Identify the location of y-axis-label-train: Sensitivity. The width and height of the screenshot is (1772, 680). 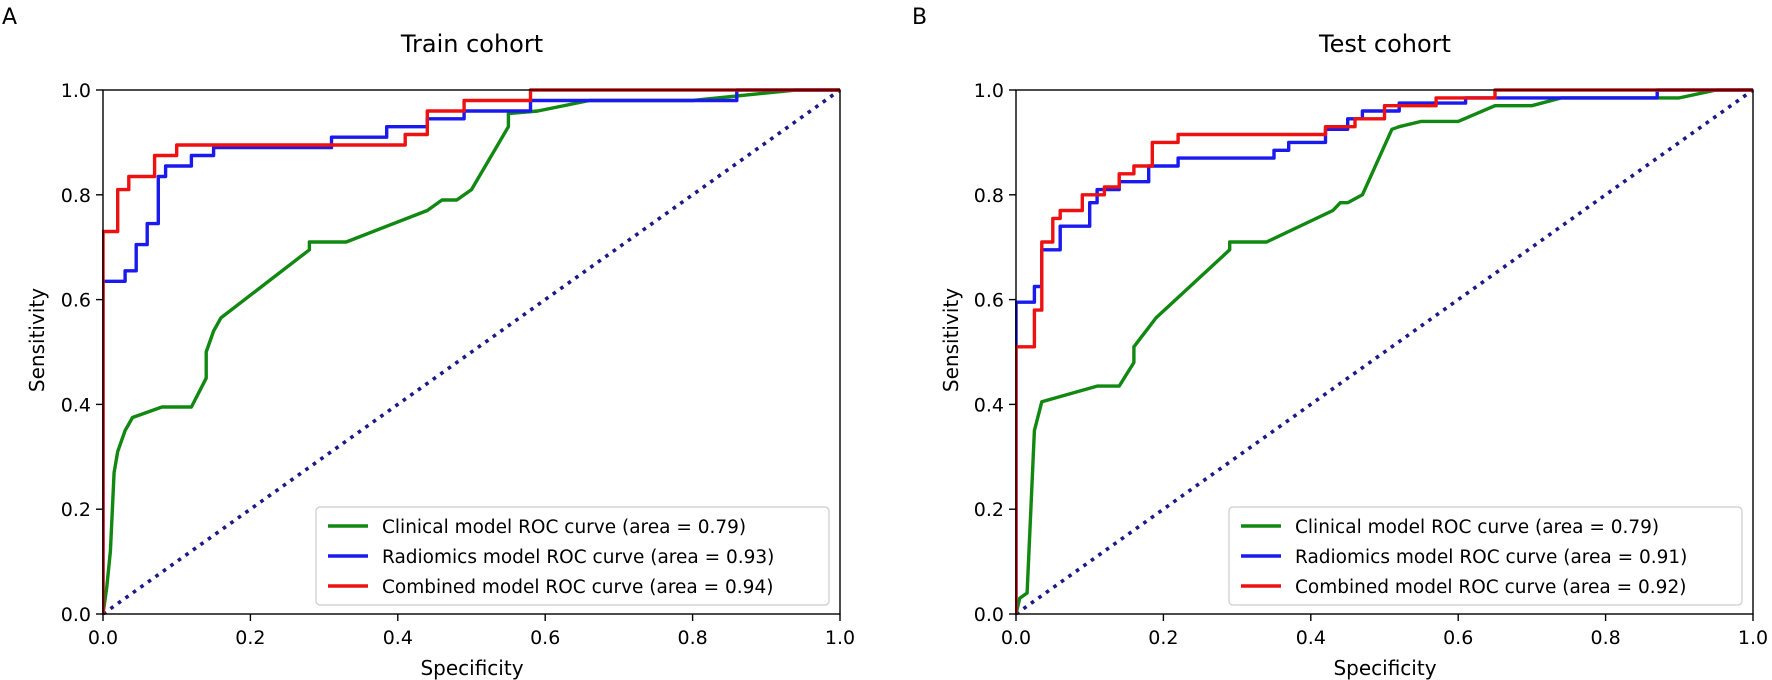
(37, 340).